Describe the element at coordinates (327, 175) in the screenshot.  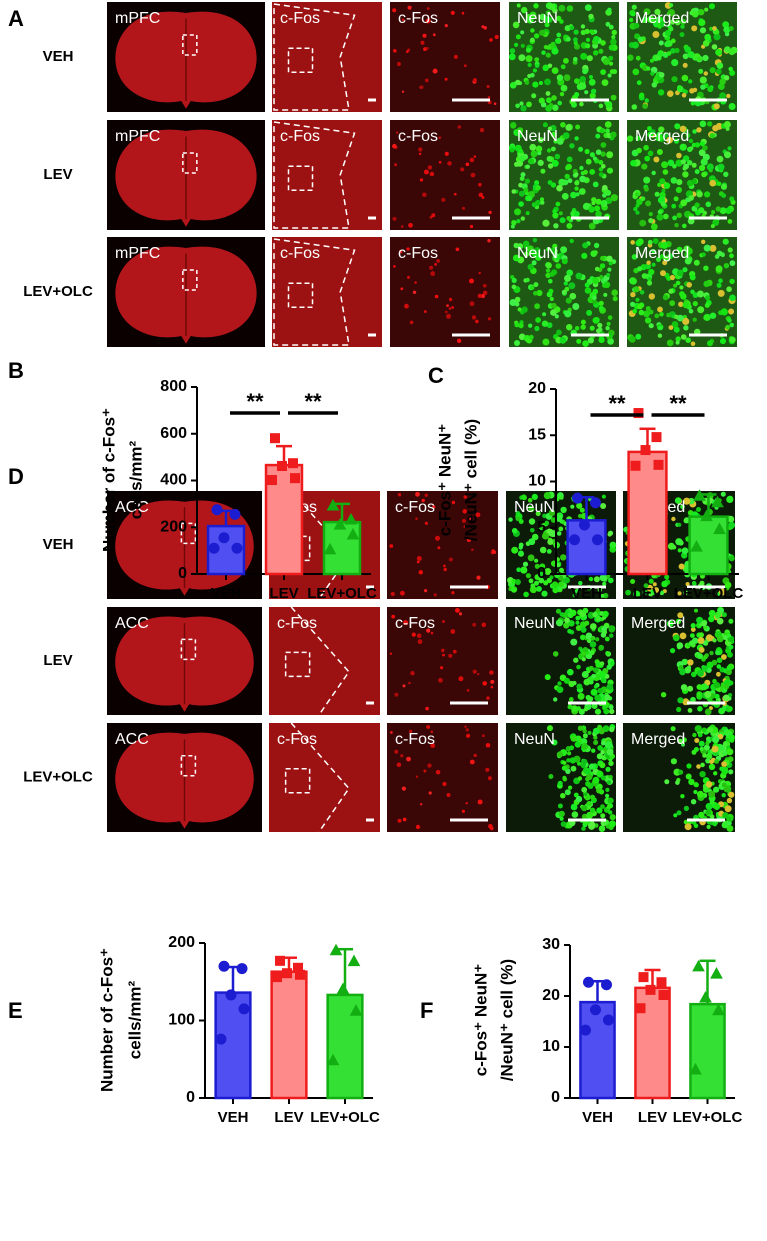
I see `micrograph-bg` at that location.